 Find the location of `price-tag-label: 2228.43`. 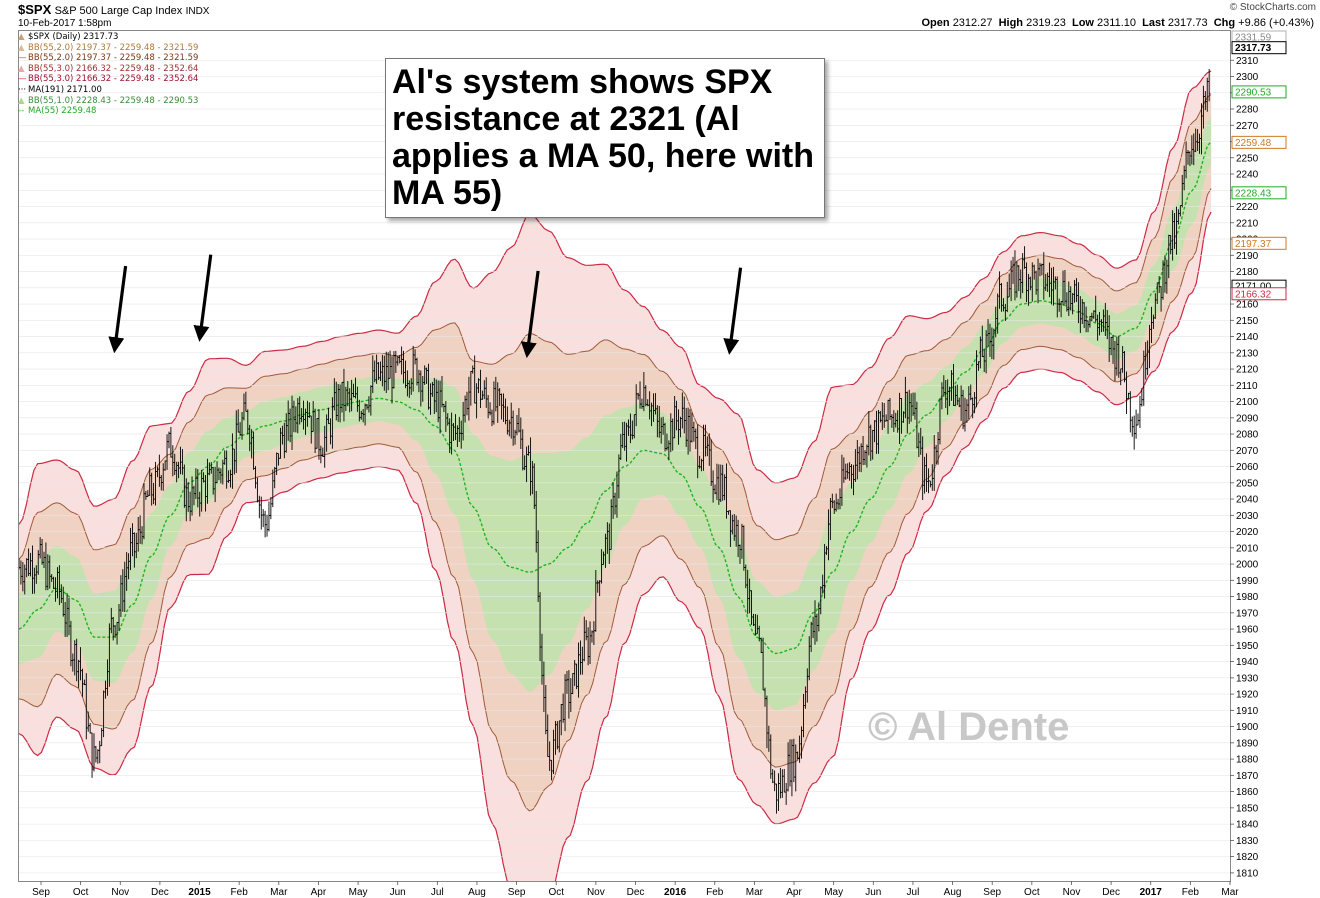

price-tag-label: 2228.43 is located at coordinates (1253, 193).